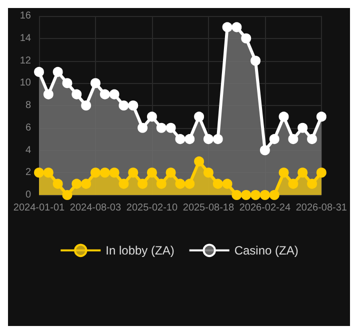 The width and height of the screenshot is (358, 334). Describe the element at coordinates (28, 172) in the screenshot. I see `y-tick-label: 2` at that location.